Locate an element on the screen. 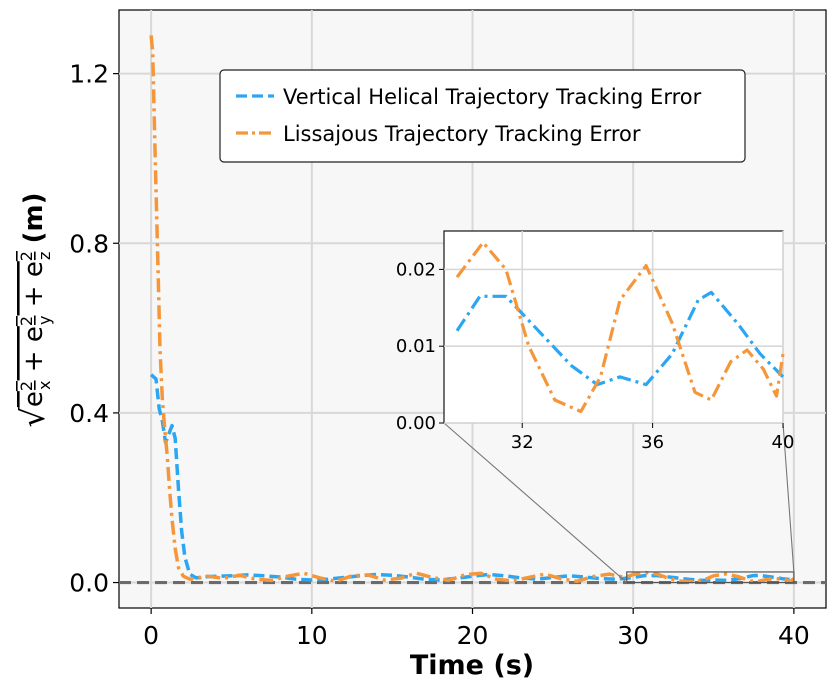 This screenshot has width=836, height=690. x-axis-ticks: 0 10 20 30 40 is located at coordinates (476, 629).